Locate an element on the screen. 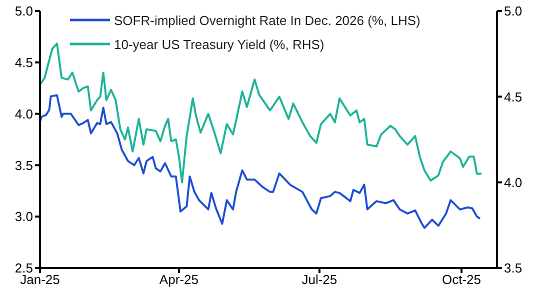  x-tick-label: Oct-25 is located at coordinates (461, 280).